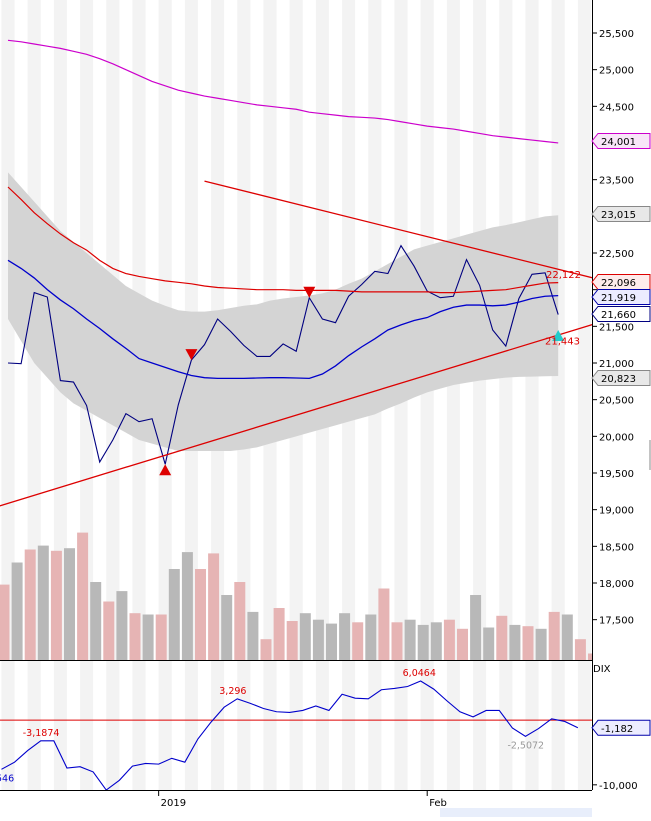 This screenshot has height=821, width=651. What do you see at coordinates (618, 379) in the screenshot?
I see `axis-value-label: 20,823` at bounding box center [618, 379].